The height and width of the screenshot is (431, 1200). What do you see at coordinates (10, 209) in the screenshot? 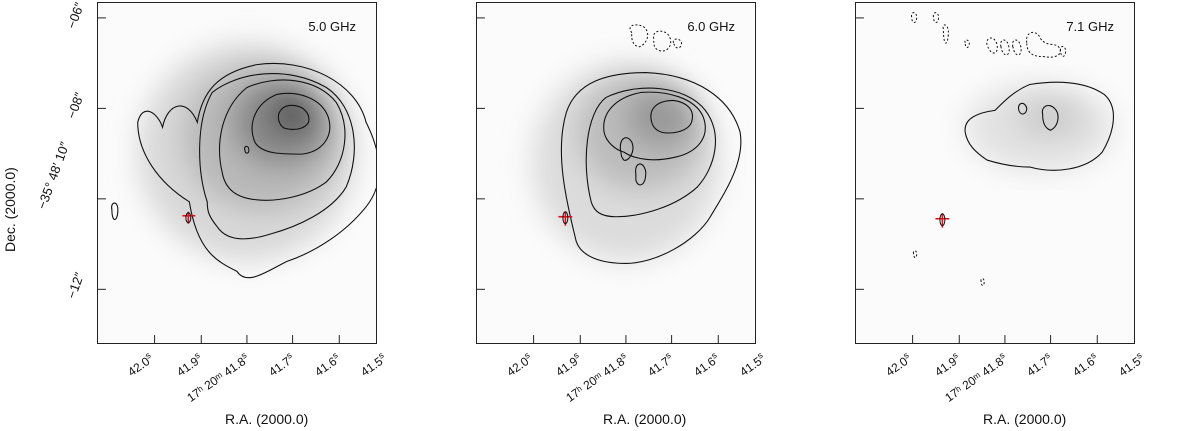
I see `y-axis-label: Dec. (2000.0)` at bounding box center [10, 209].